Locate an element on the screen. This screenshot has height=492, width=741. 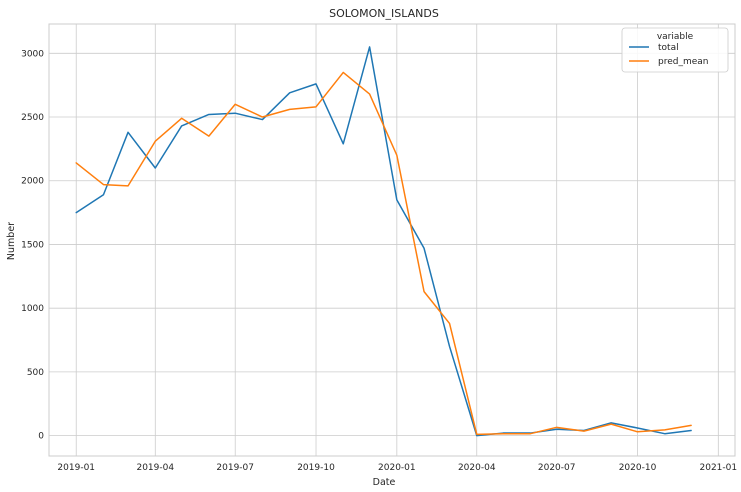
x-tick-label: 2021-01 is located at coordinates (719, 468).